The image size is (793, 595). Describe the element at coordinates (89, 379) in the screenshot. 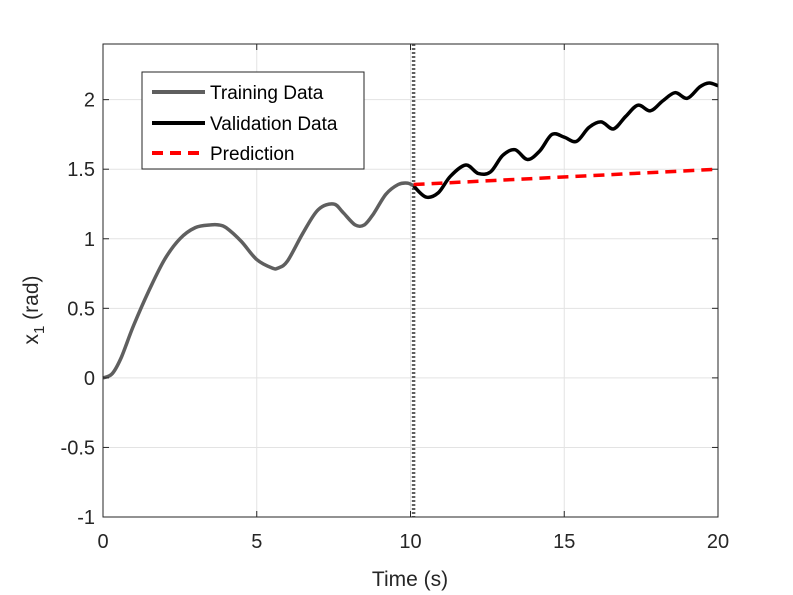

I see `y-tick-label: 0` at that location.